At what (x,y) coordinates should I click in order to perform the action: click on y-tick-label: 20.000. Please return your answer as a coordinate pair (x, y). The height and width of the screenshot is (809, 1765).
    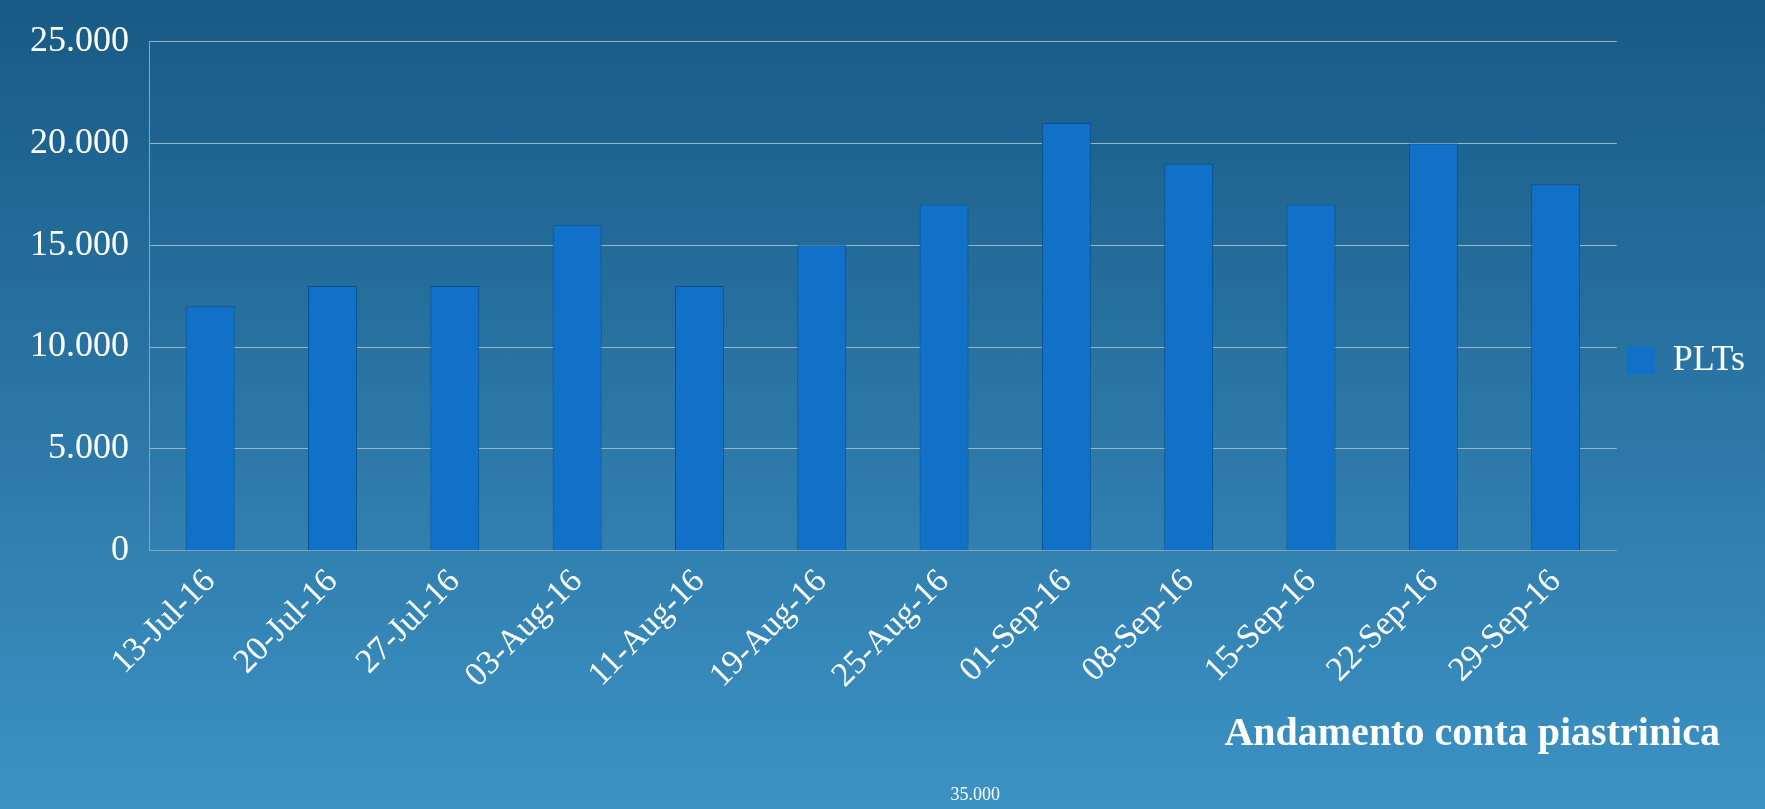
    Looking at the image, I should click on (79, 140).